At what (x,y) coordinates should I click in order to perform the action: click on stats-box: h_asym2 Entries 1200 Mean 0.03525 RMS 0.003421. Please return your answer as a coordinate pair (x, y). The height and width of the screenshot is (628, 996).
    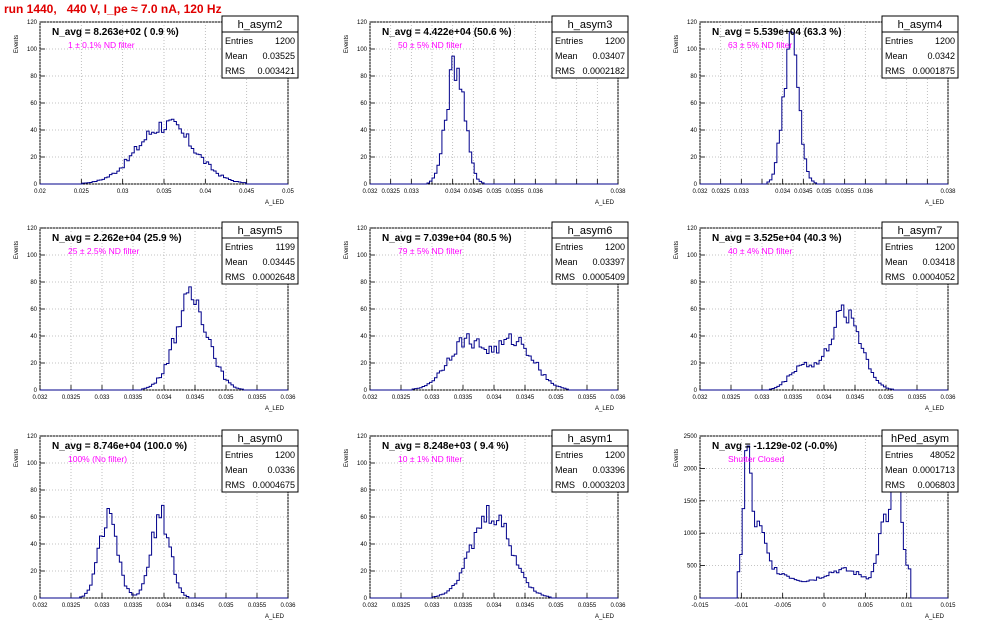
    Looking at the image, I should click on (260, 47).